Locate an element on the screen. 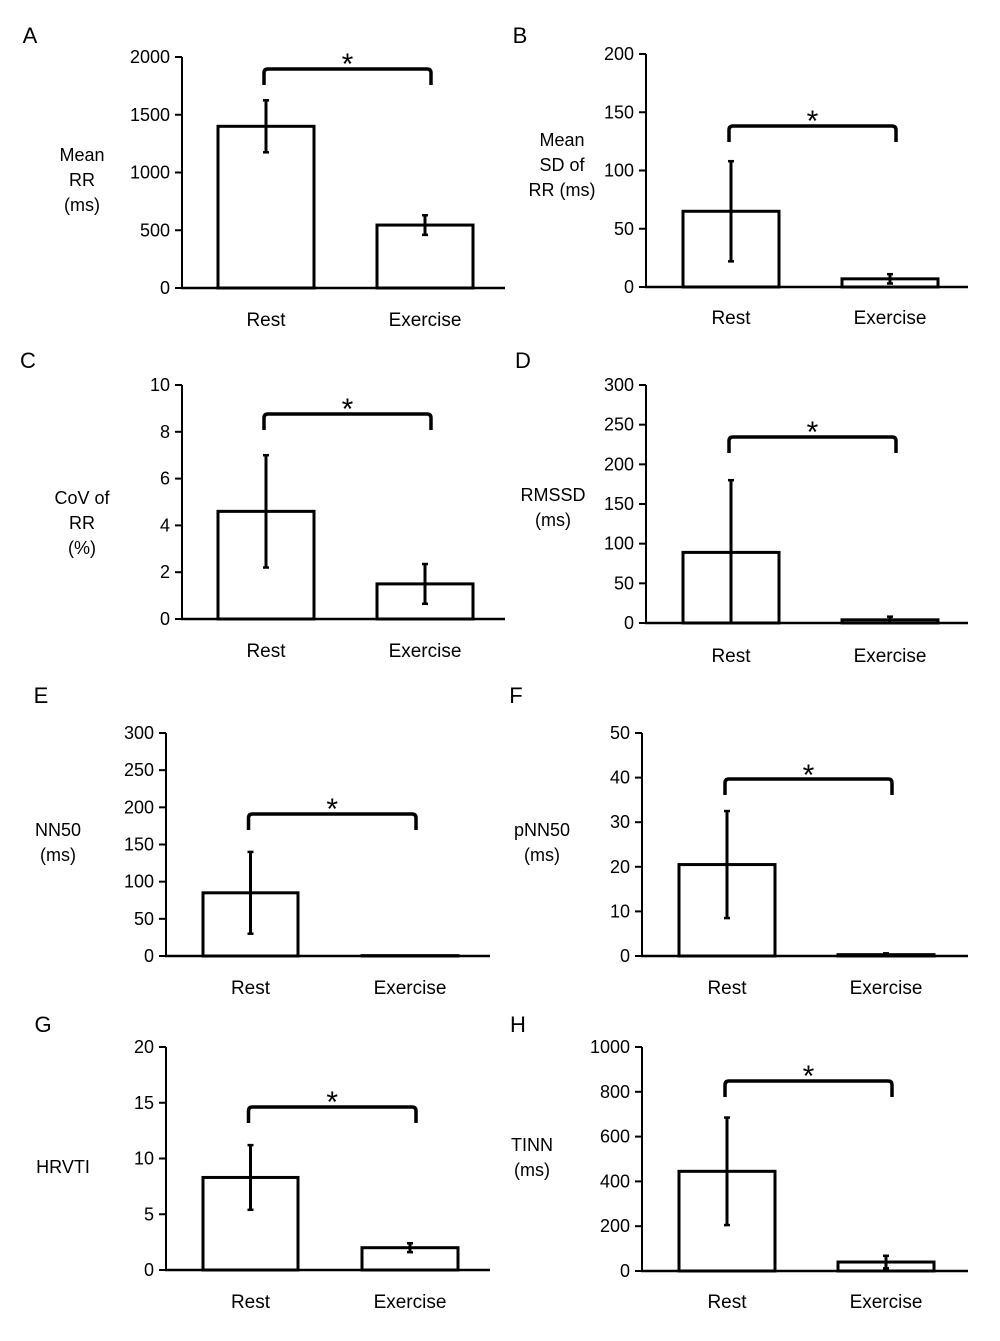  panel-a-ytick-label: 0 is located at coordinates (165, 288).